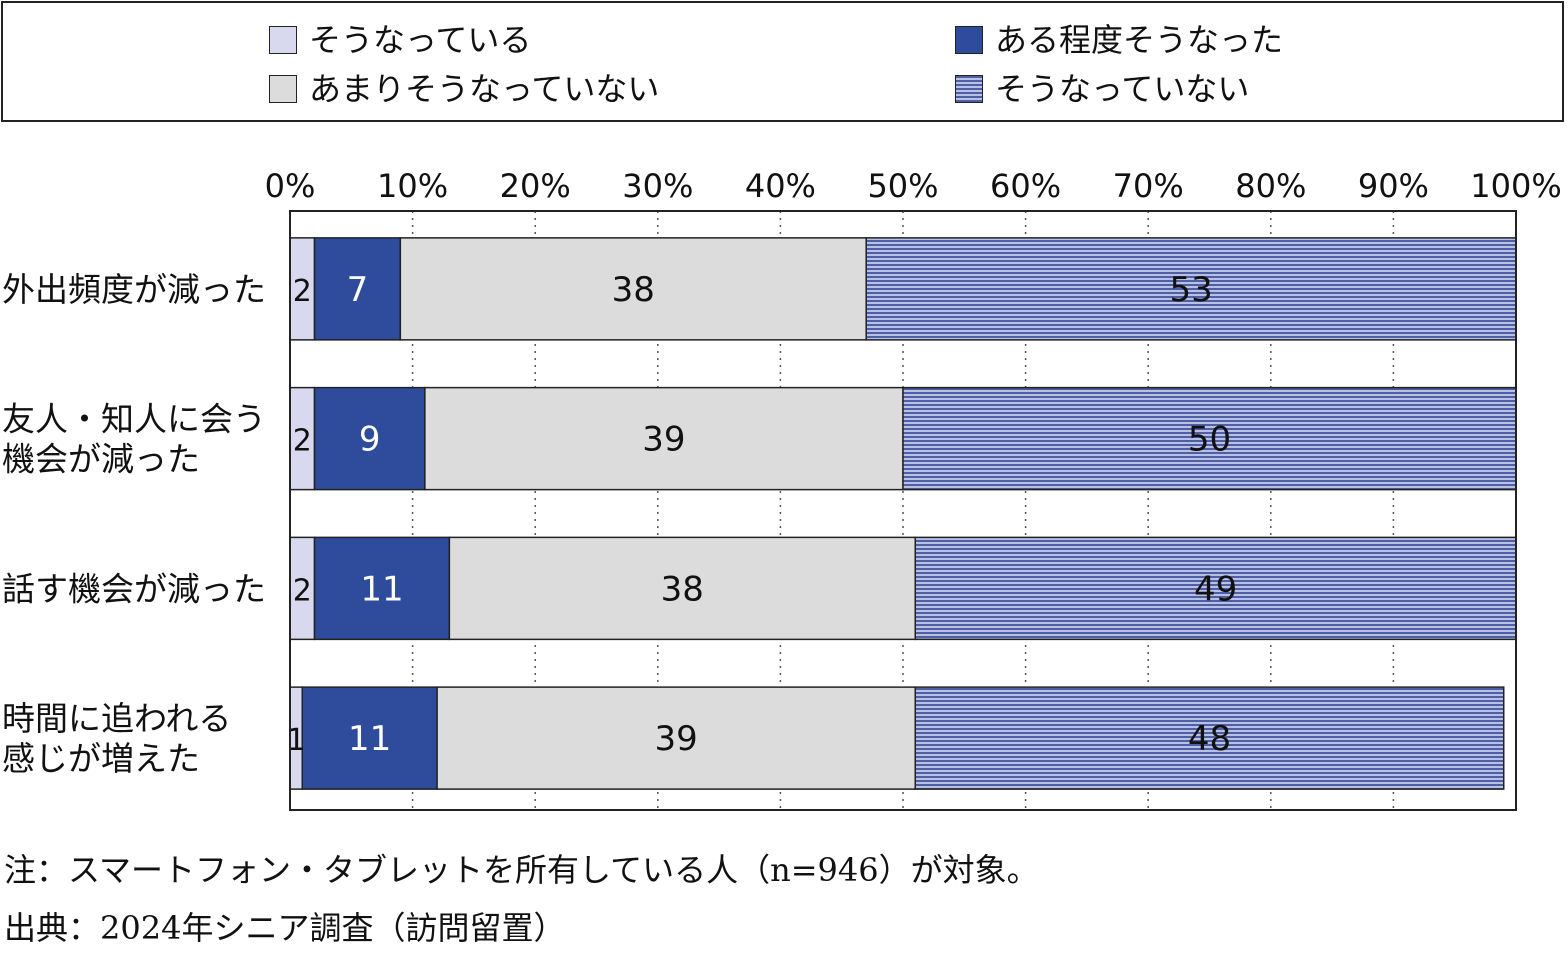  I want to click on x-tick-label: 70%, so click(1148, 186).